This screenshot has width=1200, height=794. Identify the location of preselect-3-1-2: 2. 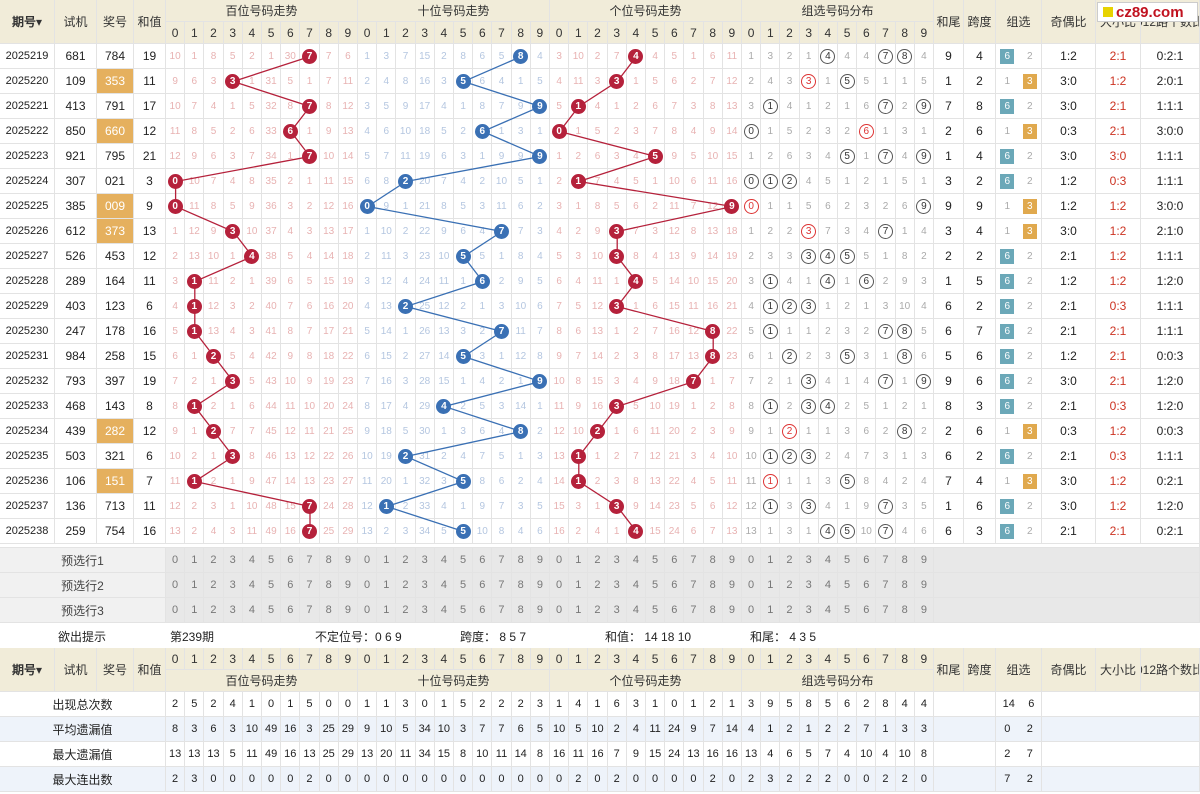
(406, 610).